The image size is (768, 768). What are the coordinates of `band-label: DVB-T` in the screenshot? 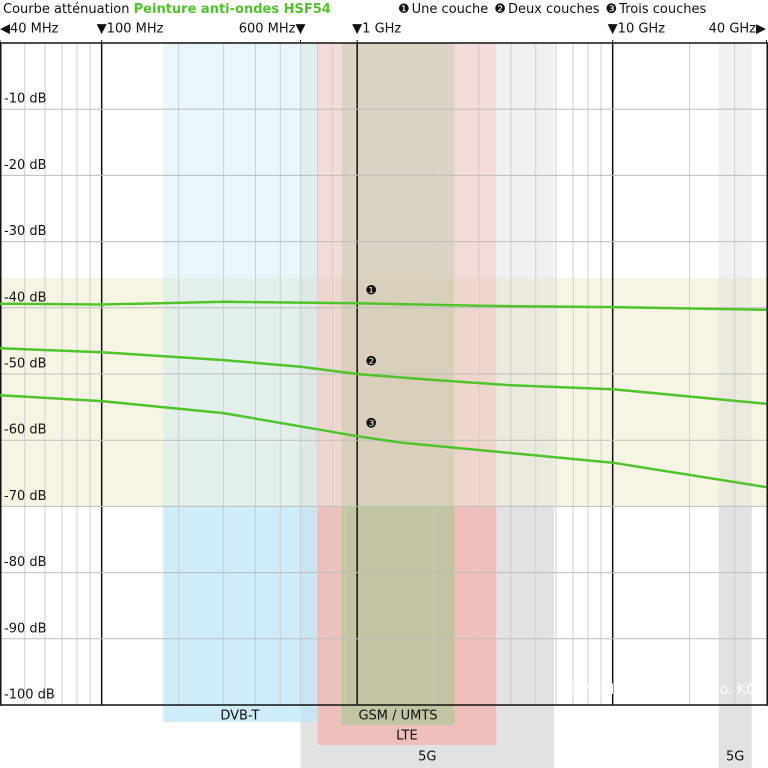 It's located at (239, 716).